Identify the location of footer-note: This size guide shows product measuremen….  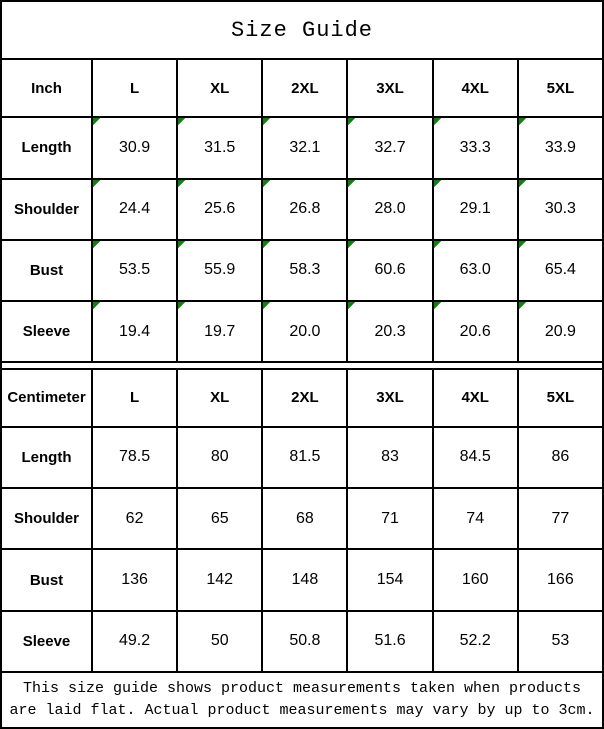
(302, 700).